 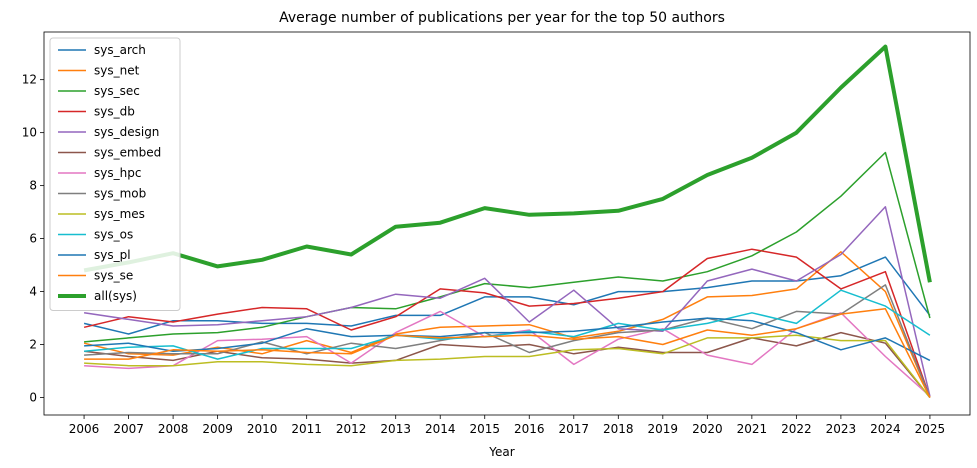 What do you see at coordinates (112, 255) in the screenshot?
I see `legend-label-sys_pl: sys_pl` at bounding box center [112, 255].